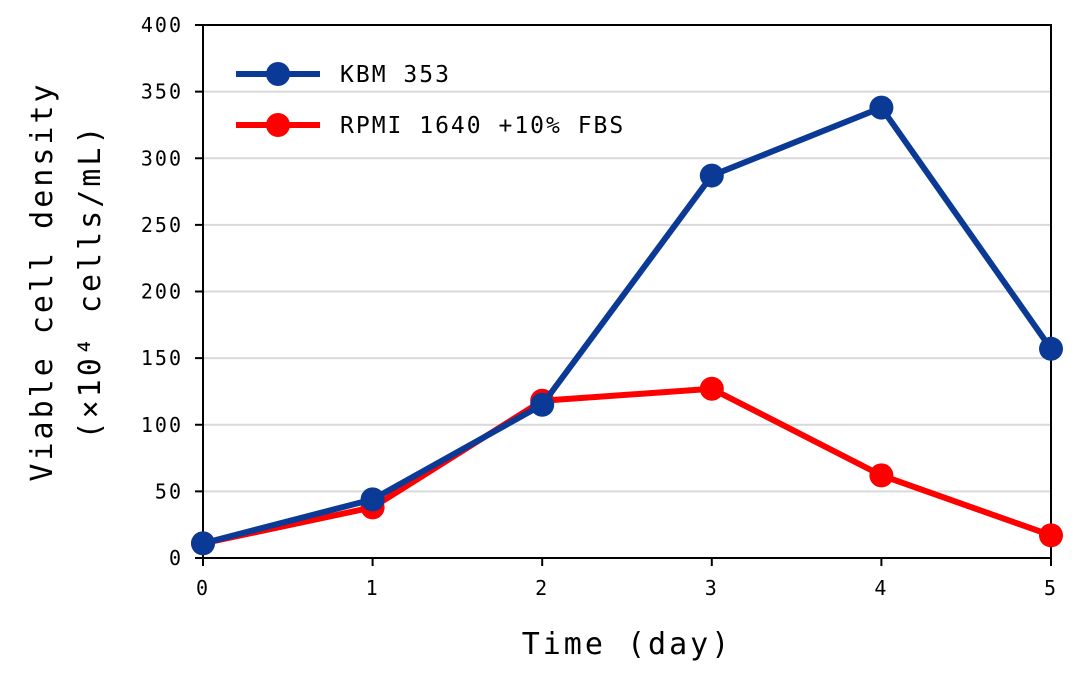 This screenshot has height=683, width=1075. Describe the element at coordinates (627, 579) in the screenshot. I see `x-axis-ticks: 0 1 2 3 4 5` at that location.